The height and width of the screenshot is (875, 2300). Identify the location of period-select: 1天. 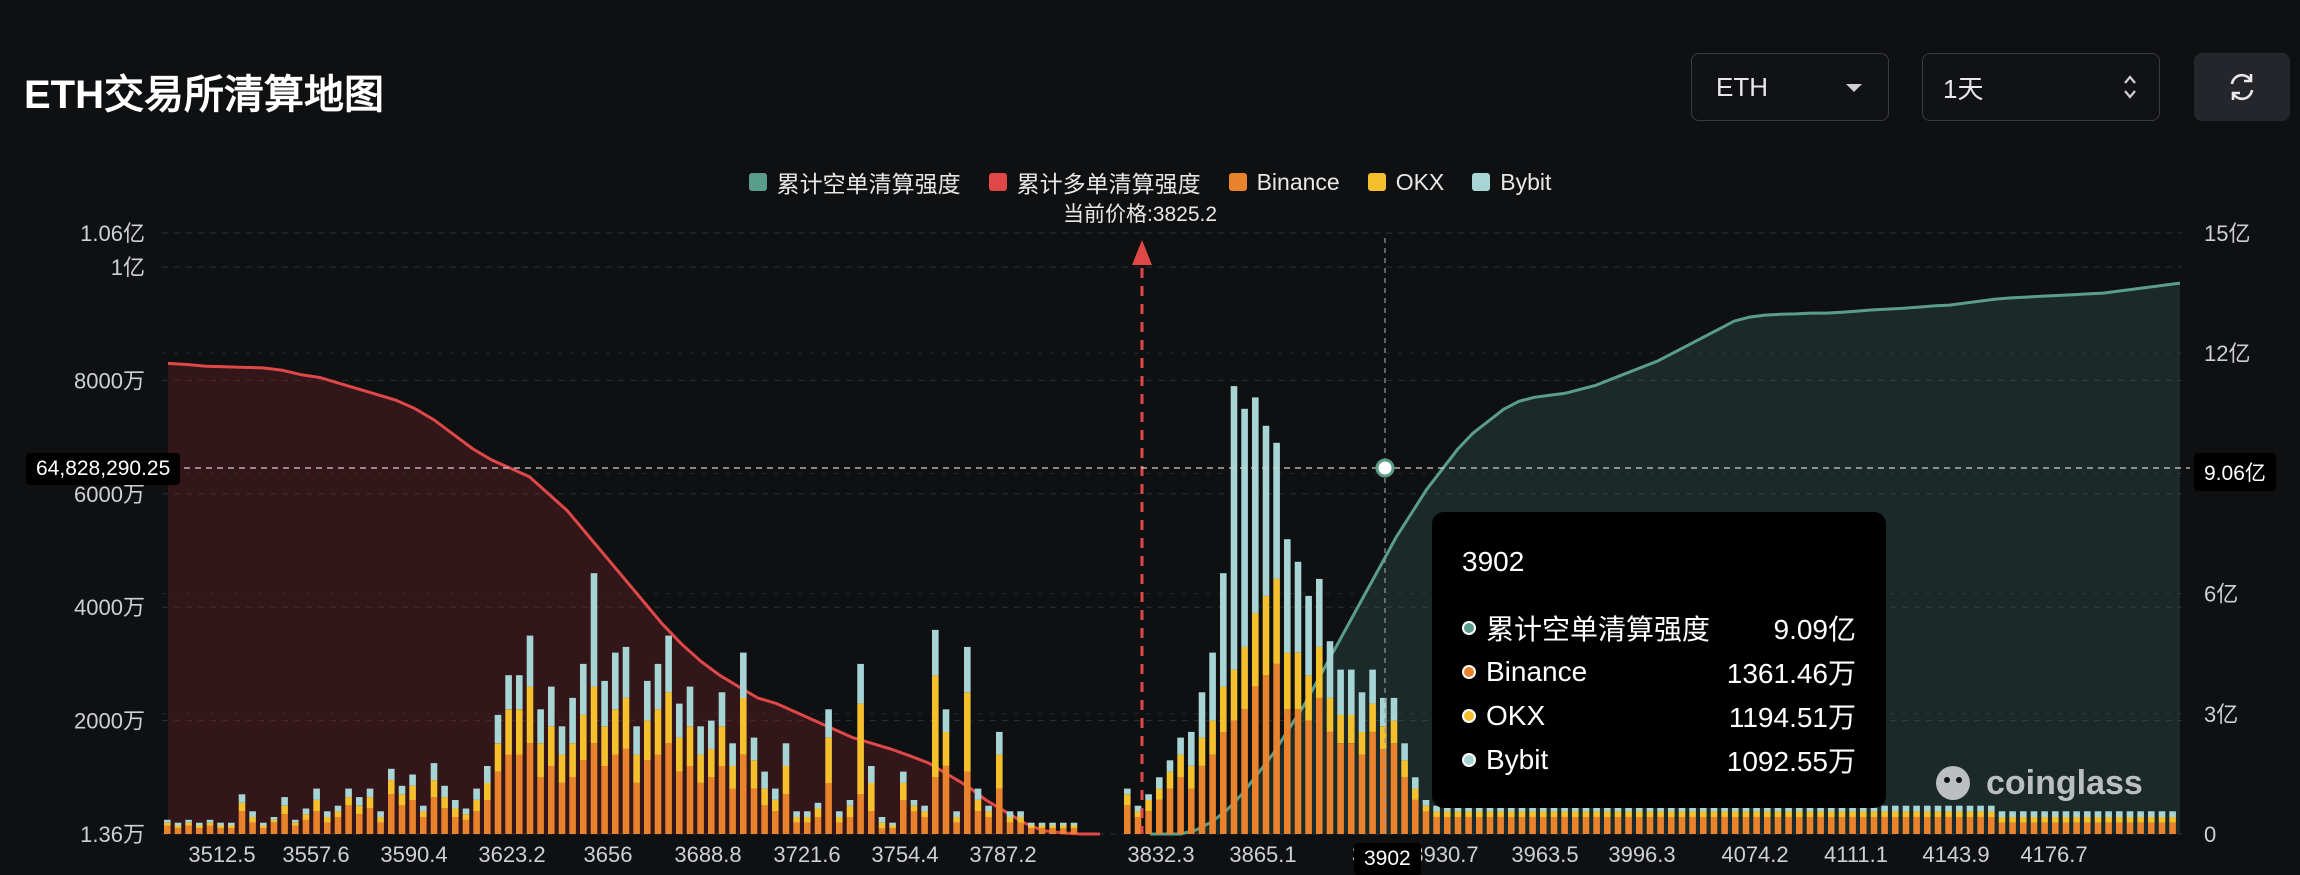
(2041, 87).